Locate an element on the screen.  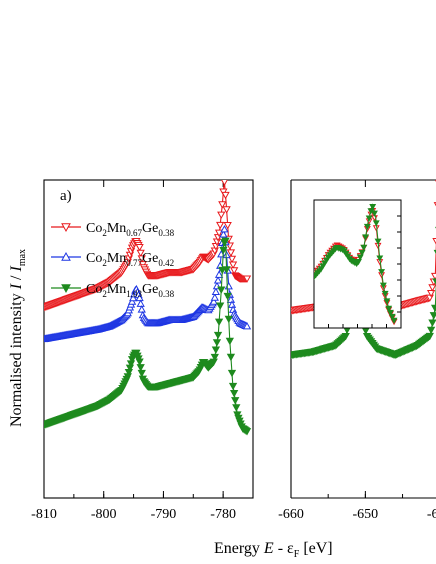
inset-ticks is located at coordinates (364, 271).